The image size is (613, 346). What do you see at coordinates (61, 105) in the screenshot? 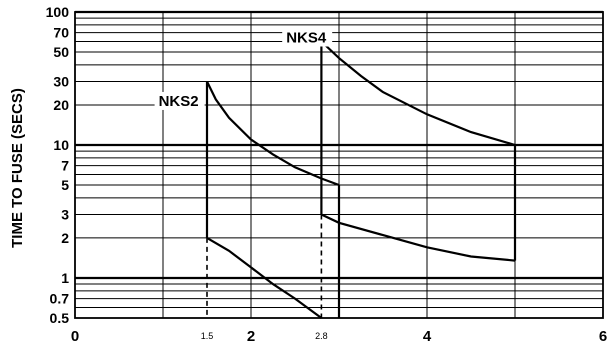
I see `y-tick-label: 20` at bounding box center [61, 105].